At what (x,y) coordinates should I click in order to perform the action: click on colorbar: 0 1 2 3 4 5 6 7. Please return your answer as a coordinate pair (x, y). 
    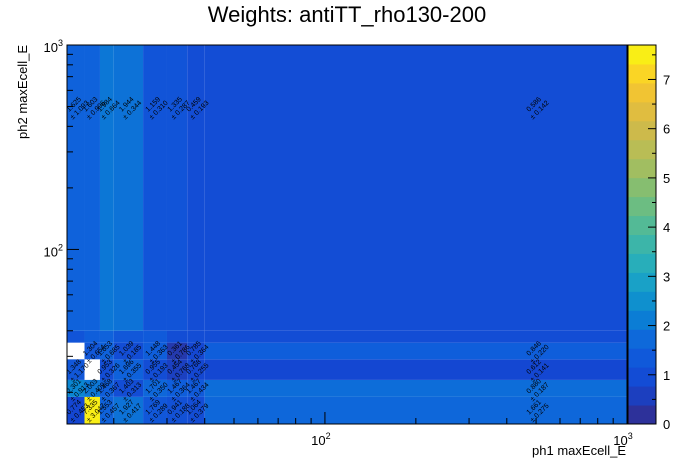
    Looking at the image, I should click on (648, 238).